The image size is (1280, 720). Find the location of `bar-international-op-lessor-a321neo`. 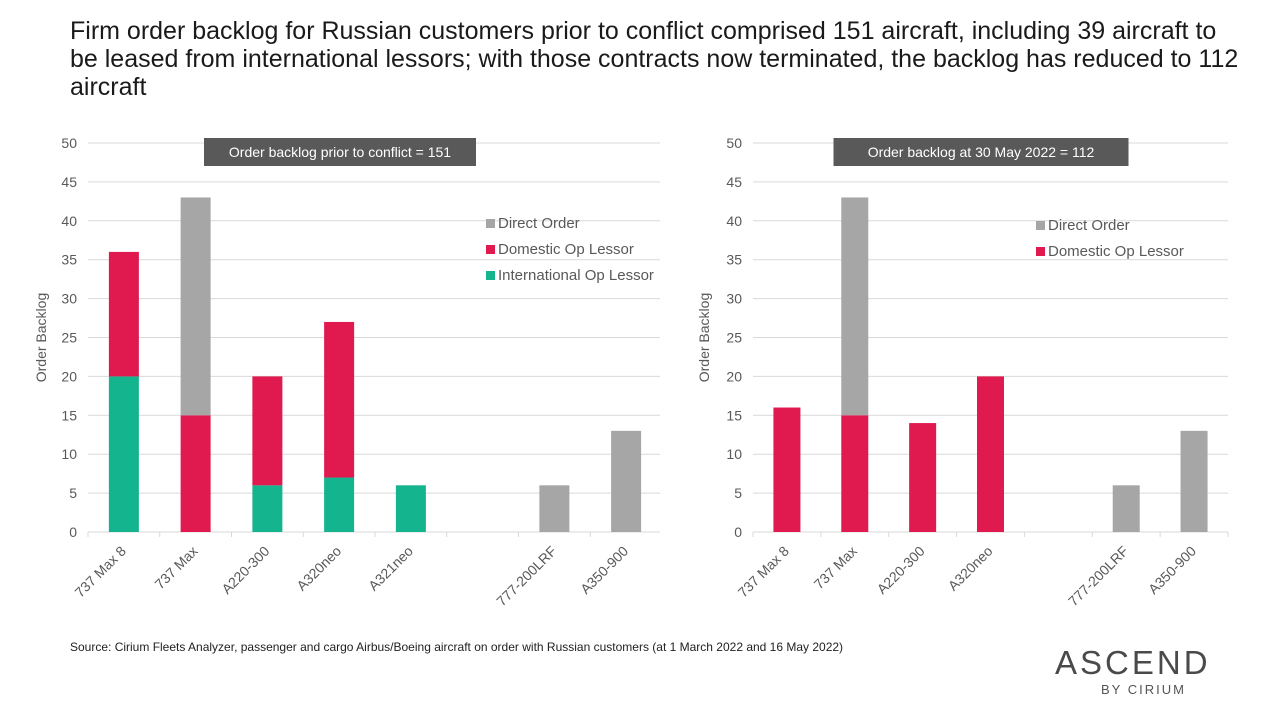

bar-international-op-lessor-a321neo is located at coordinates (410, 508).